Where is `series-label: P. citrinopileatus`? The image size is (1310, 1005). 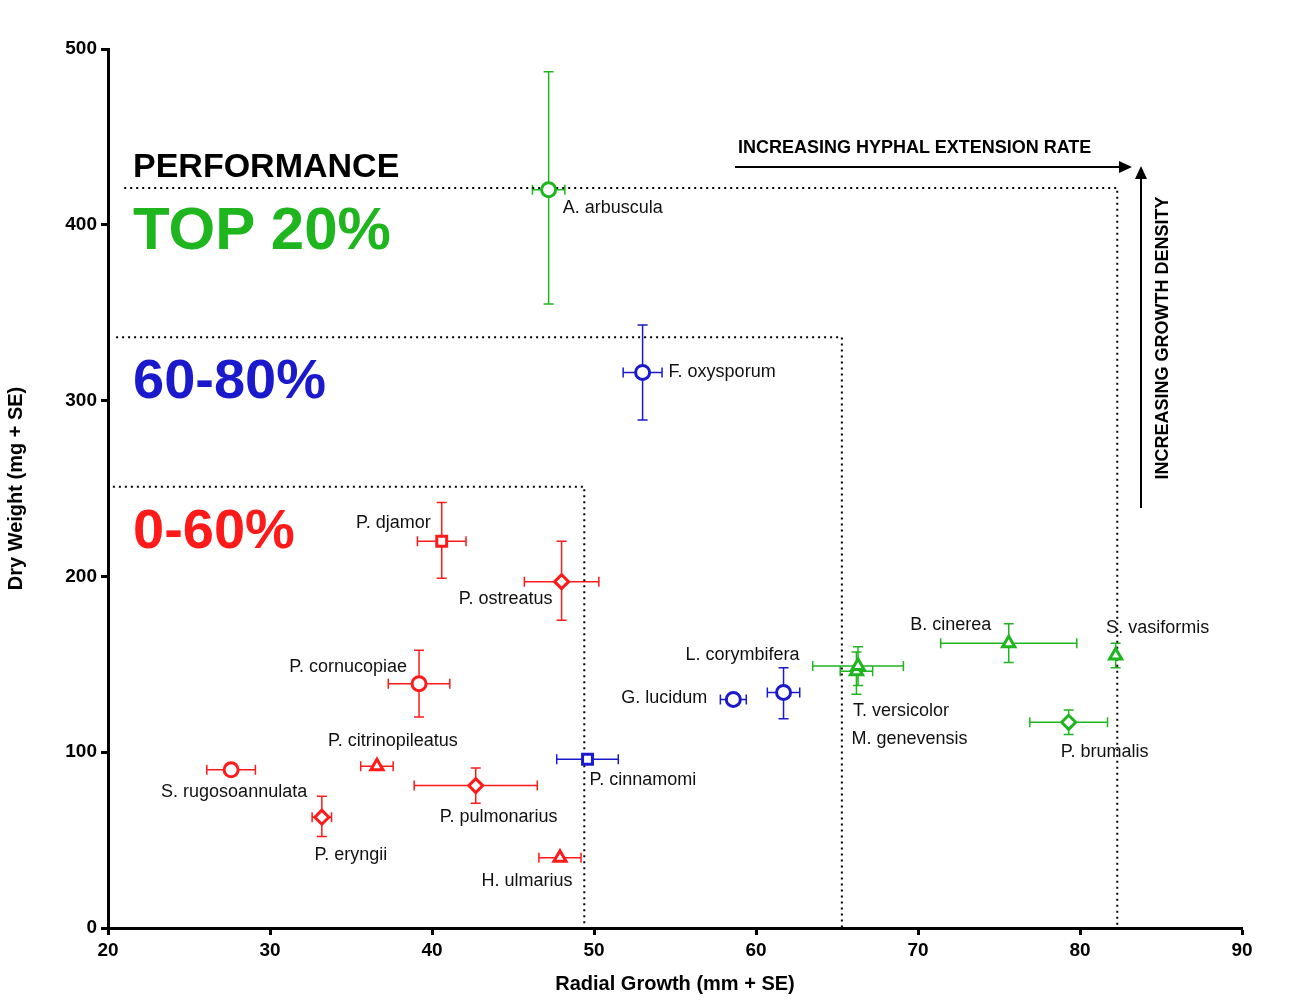
series-label: P. citrinopileatus is located at coordinates (393, 740).